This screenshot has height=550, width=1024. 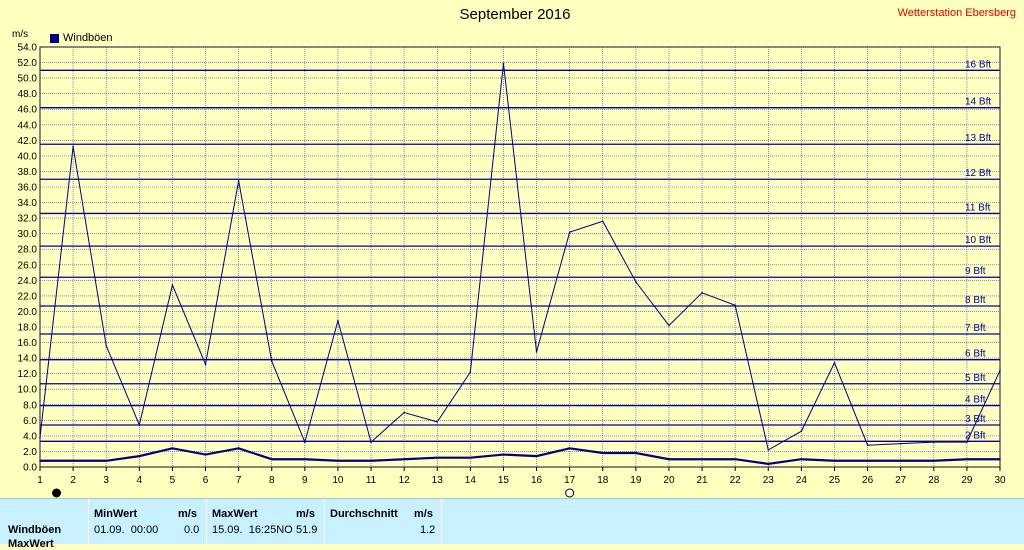 I want to click on beaufort-label: 10 Bft, so click(x=978, y=240).